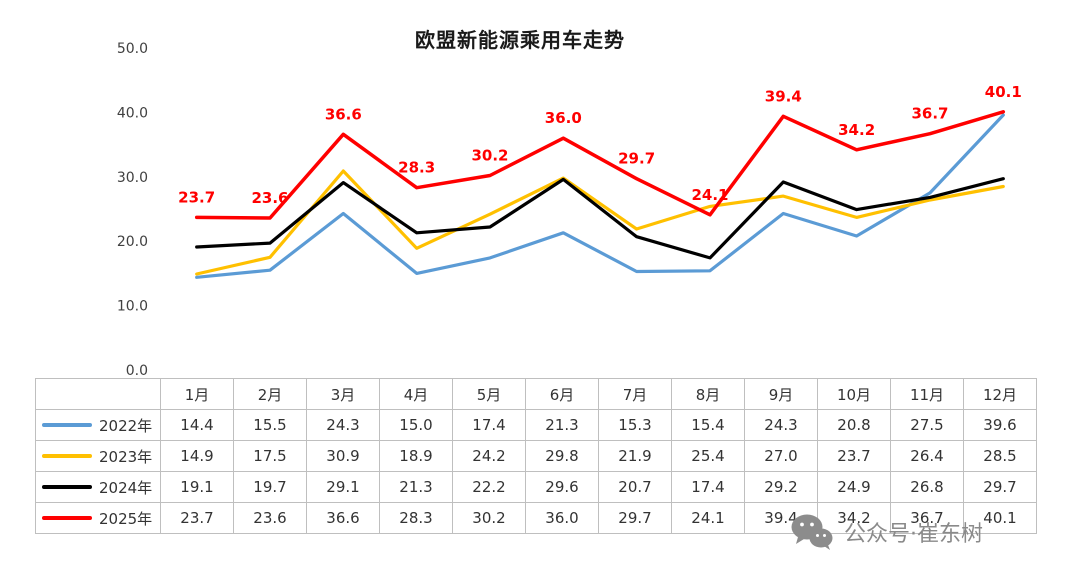  I want to click on value-cell: 14.9, so click(197, 456).